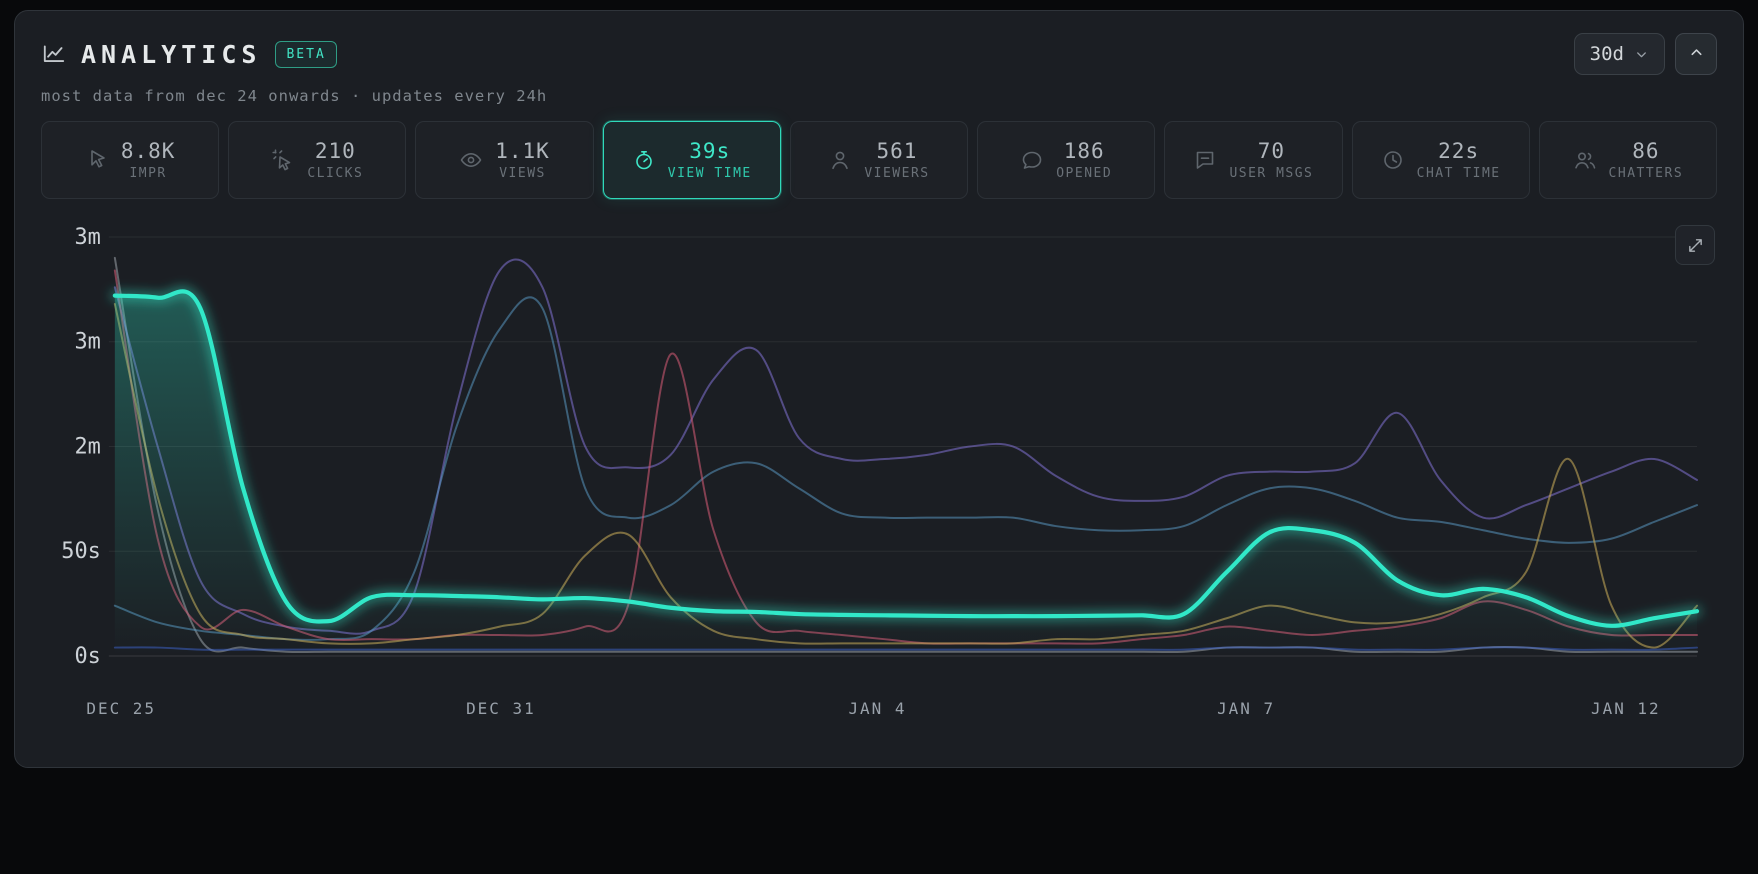  Describe the element at coordinates (1393, 160) in the screenshot. I see `clock-icon` at that location.